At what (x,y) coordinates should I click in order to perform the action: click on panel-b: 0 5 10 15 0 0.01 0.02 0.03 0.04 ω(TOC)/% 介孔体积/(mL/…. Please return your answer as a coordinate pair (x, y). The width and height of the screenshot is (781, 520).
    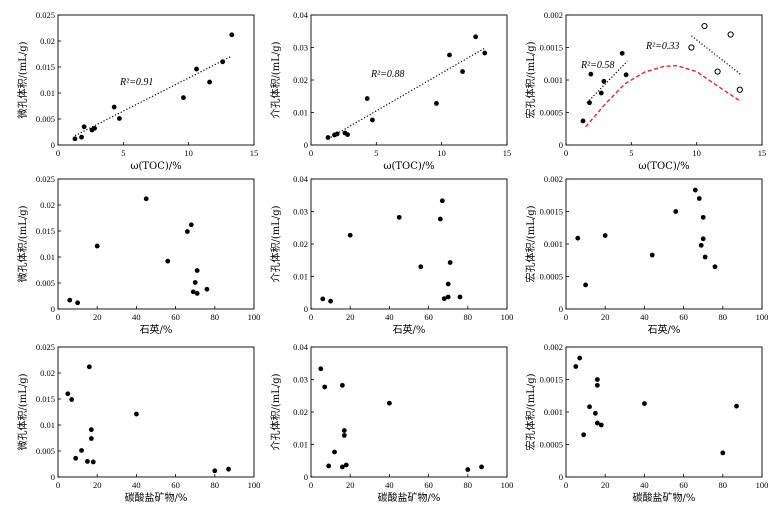
    Looking at the image, I should click on (390, 91).